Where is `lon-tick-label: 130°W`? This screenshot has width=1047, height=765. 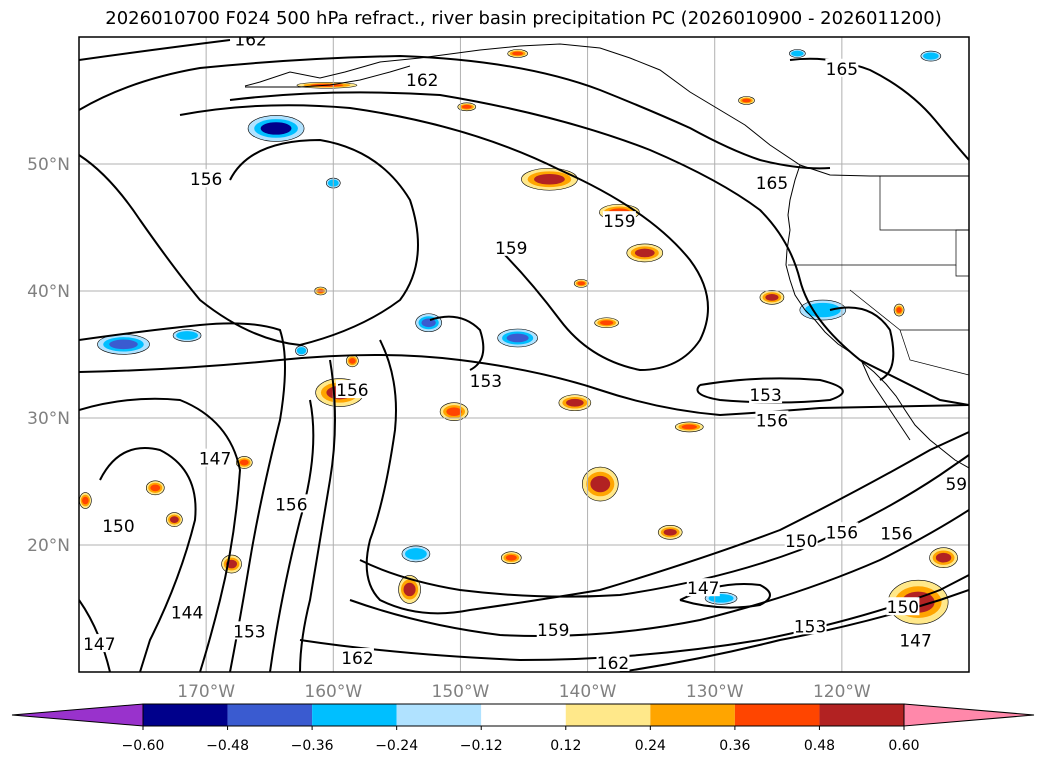
lon-tick-label: 130°W is located at coordinates (715, 692).